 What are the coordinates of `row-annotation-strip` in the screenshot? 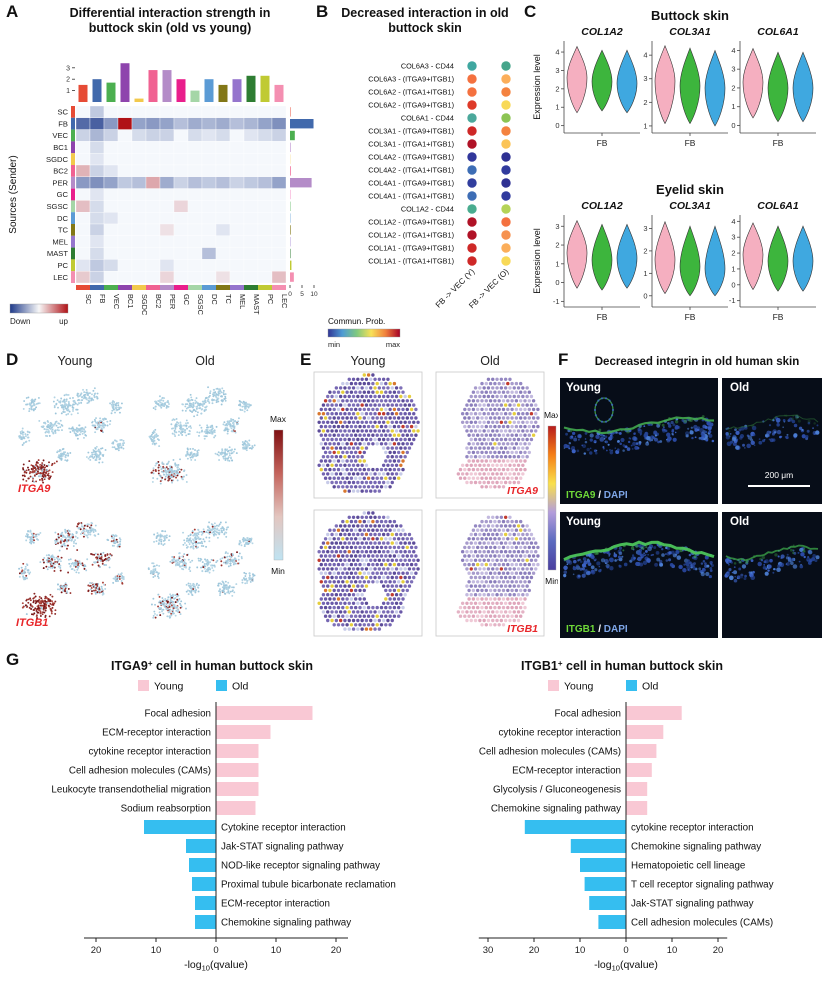 It's located at (73, 218).